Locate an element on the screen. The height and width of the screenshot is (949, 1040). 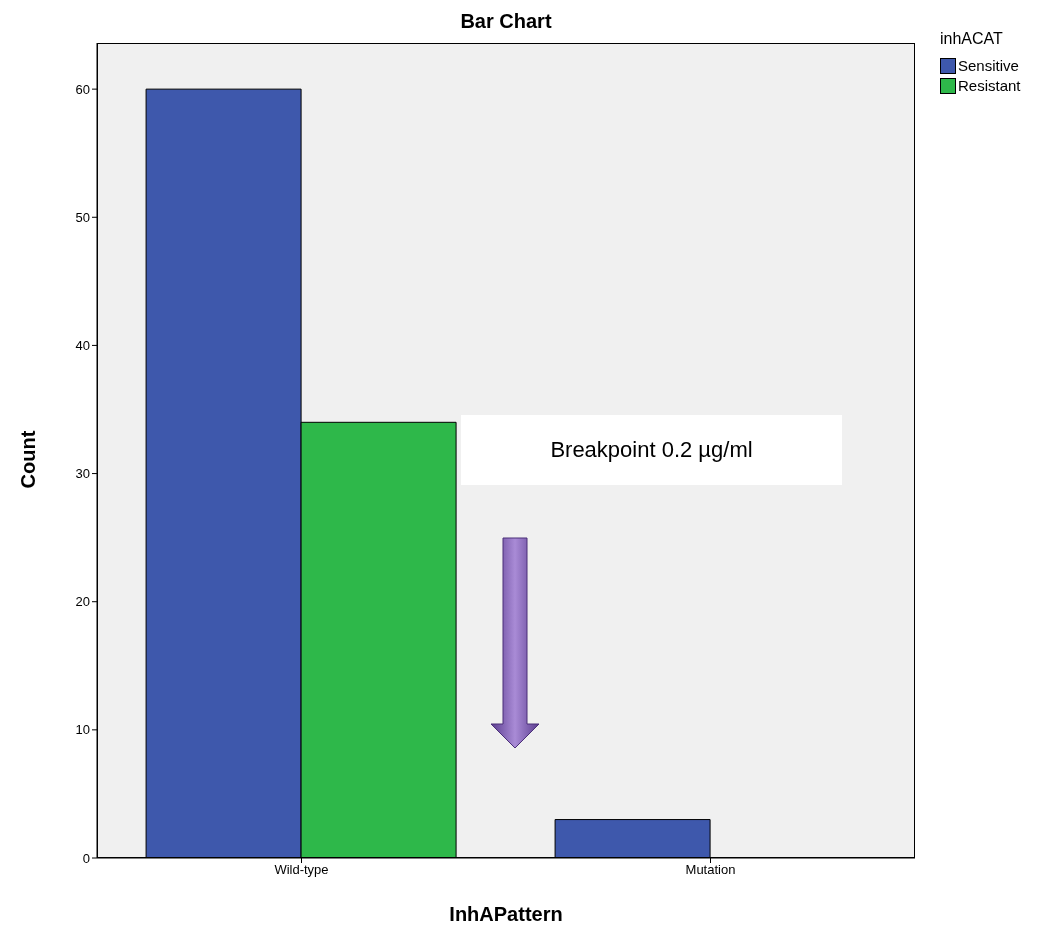
chart-title: Bar Chart is located at coordinates (506, 21).